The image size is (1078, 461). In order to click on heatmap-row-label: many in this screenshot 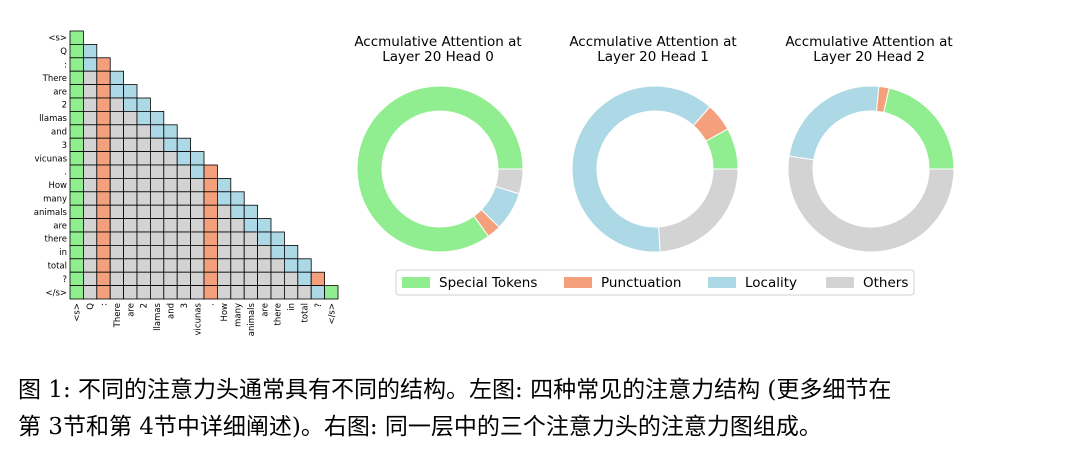, I will do `click(55, 200)`.